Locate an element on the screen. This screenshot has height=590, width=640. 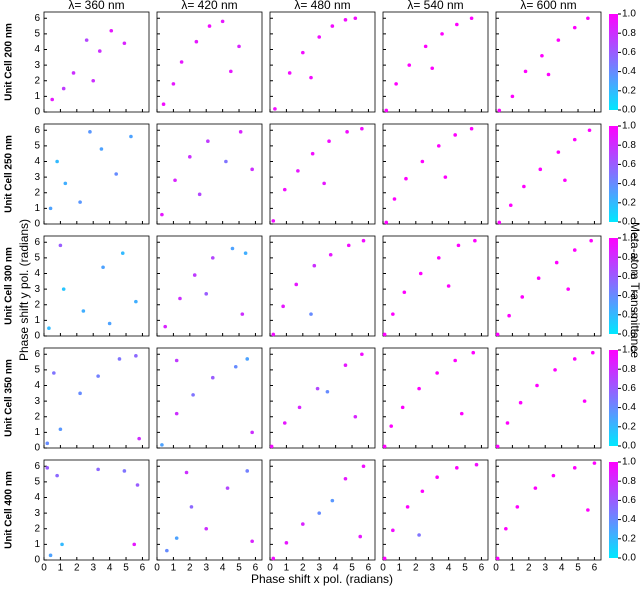
column-title: λ= 540 nm is located at coordinates (435, 6).